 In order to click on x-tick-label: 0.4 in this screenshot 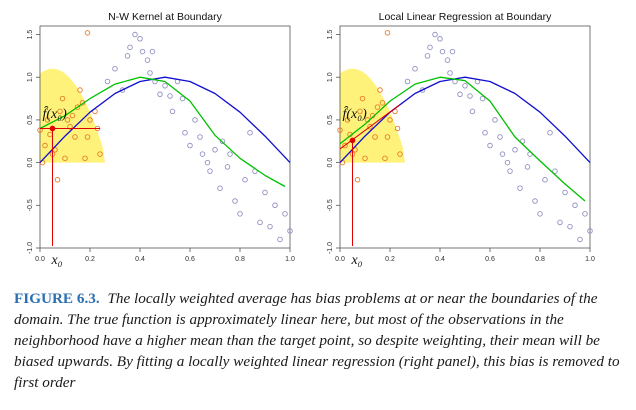, I will do `click(440, 259)`.